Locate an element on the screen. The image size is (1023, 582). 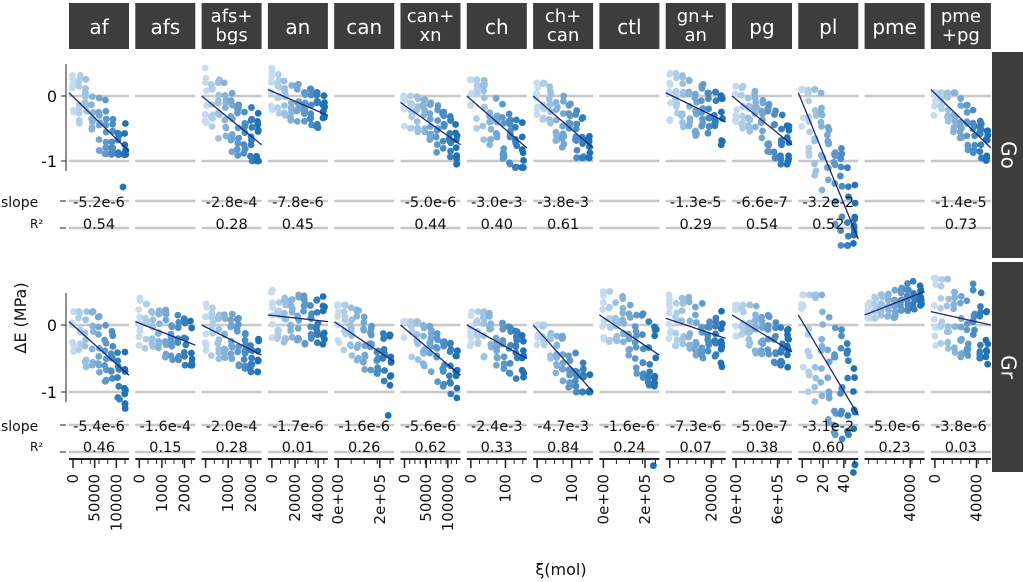
r2-label-Go: R² is located at coordinates (36, 224).